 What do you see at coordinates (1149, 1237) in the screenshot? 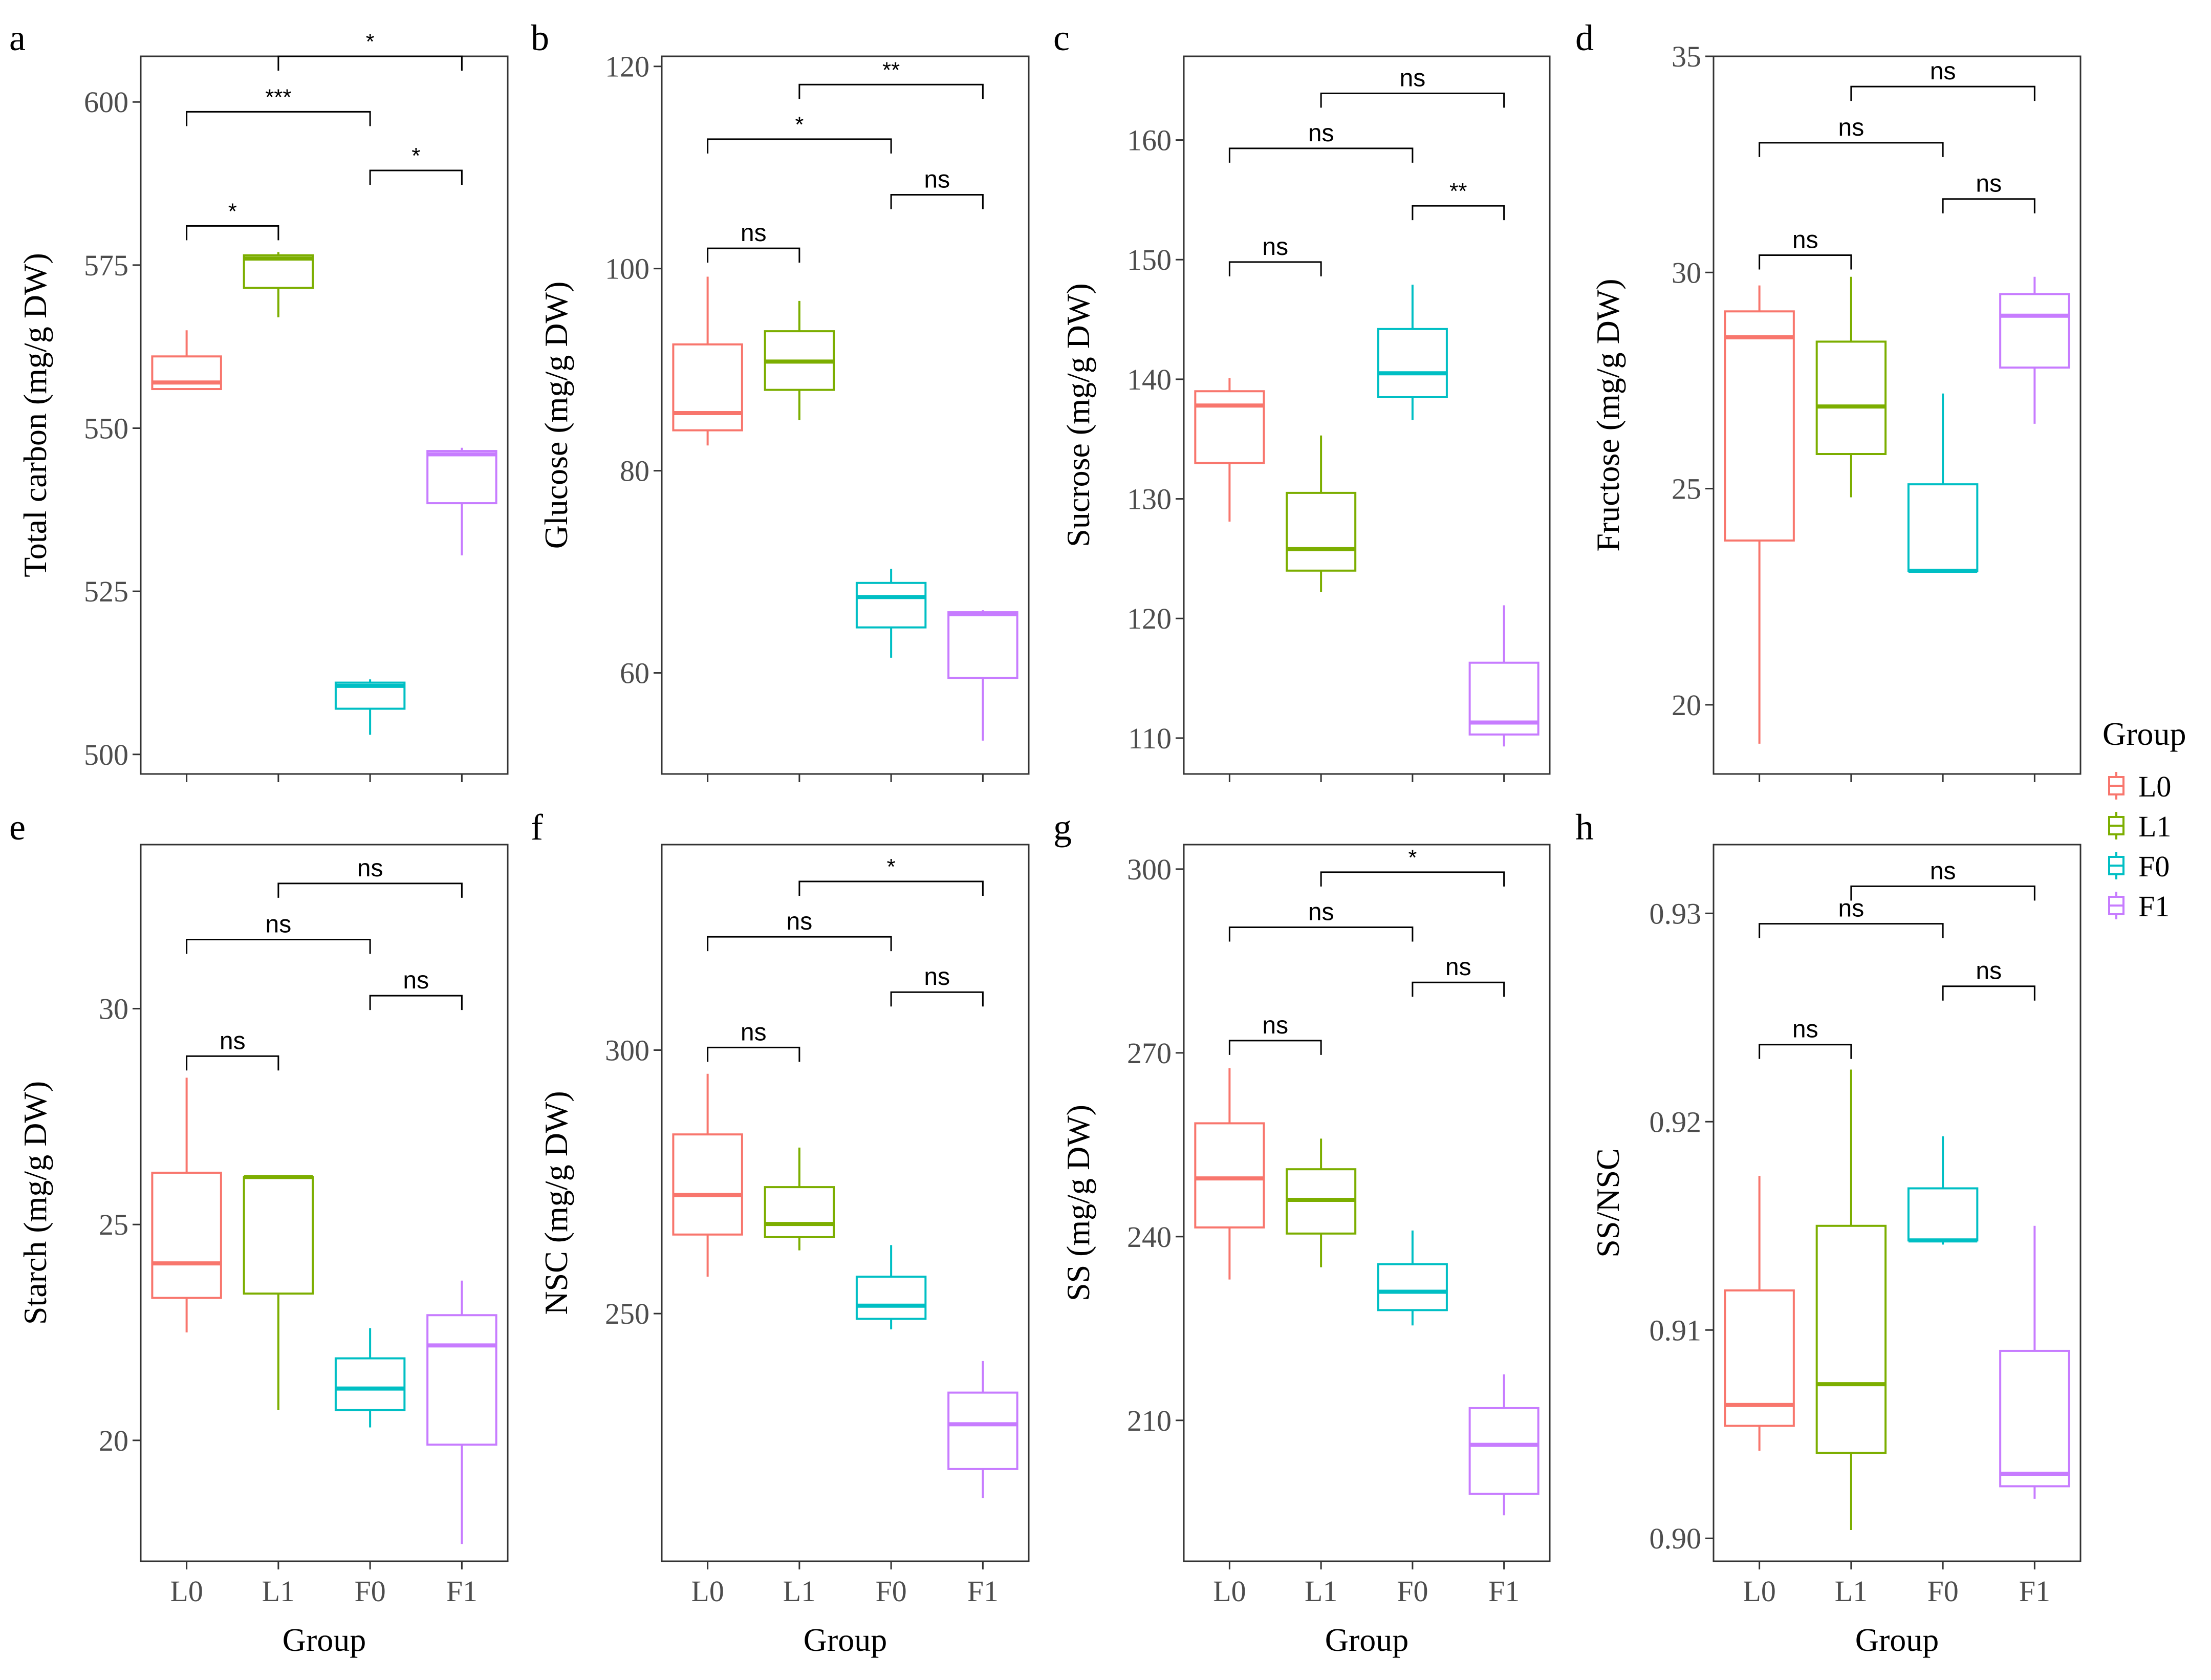
I see `y-tick-label: 240` at bounding box center [1149, 1237].